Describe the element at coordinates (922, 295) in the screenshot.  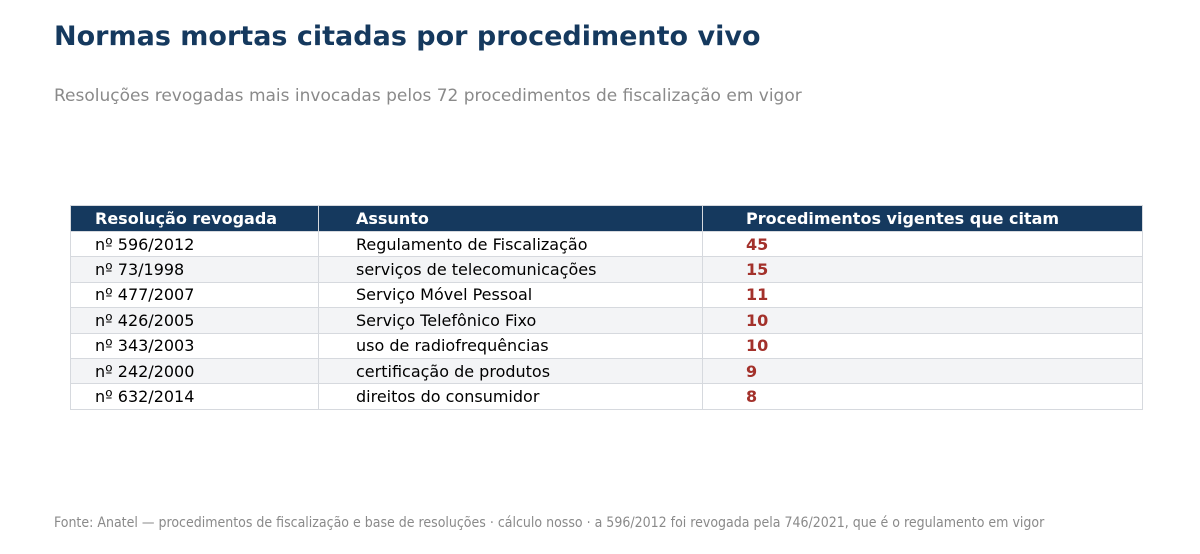
I see `procedimentos-count-cell: 11` at that location.